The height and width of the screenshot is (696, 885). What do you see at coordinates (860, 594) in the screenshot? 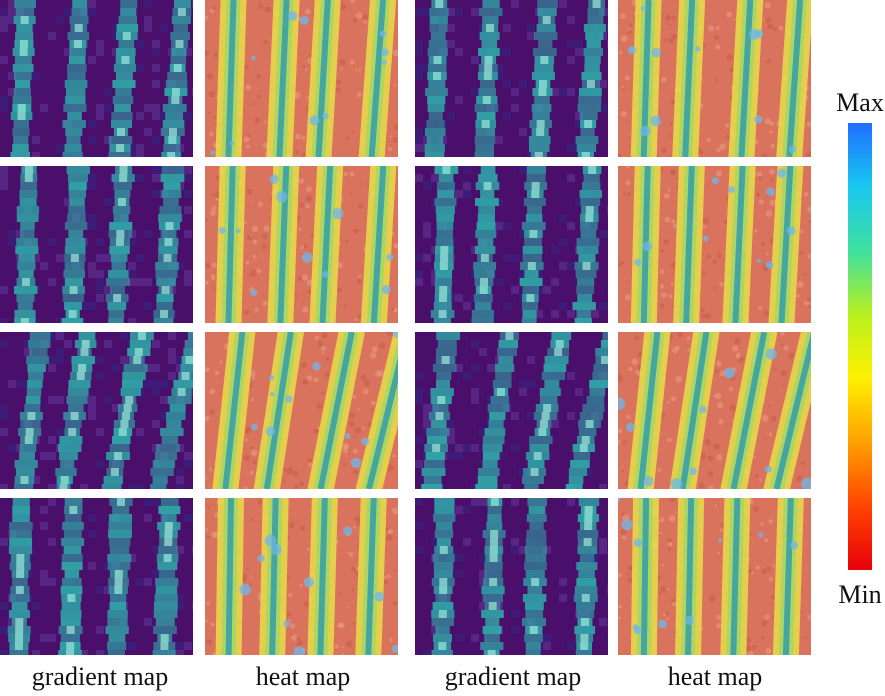
I see `colorbar-min-label: Min` at bounding box center [860, 594].